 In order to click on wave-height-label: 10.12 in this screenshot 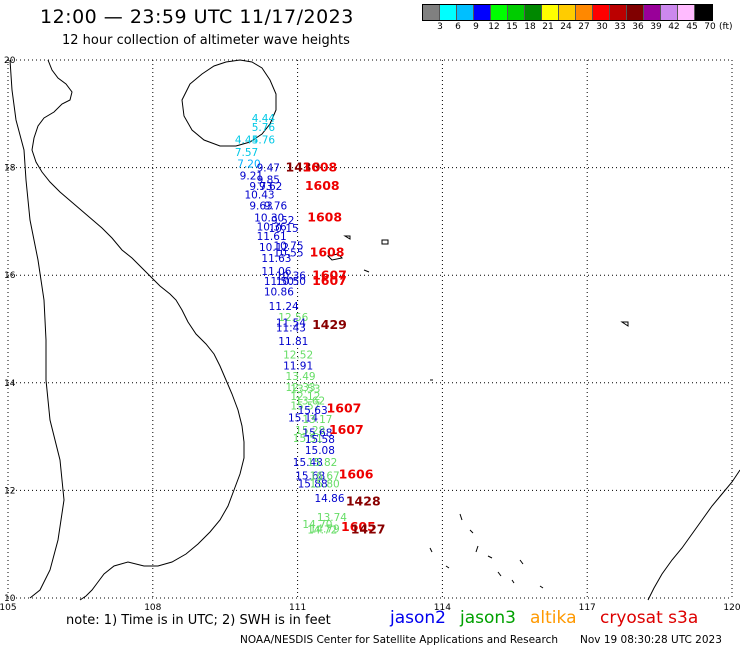, I will do `click(274, 248)`.